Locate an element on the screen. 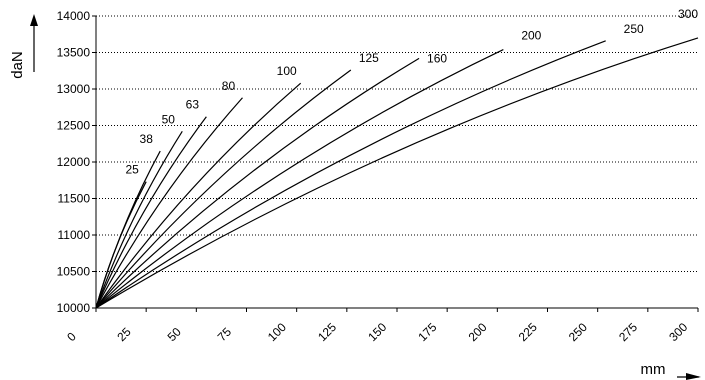 This screenshot has height=380, width=705. y-tick-label: 14000 is located at coordinates (74, 16).